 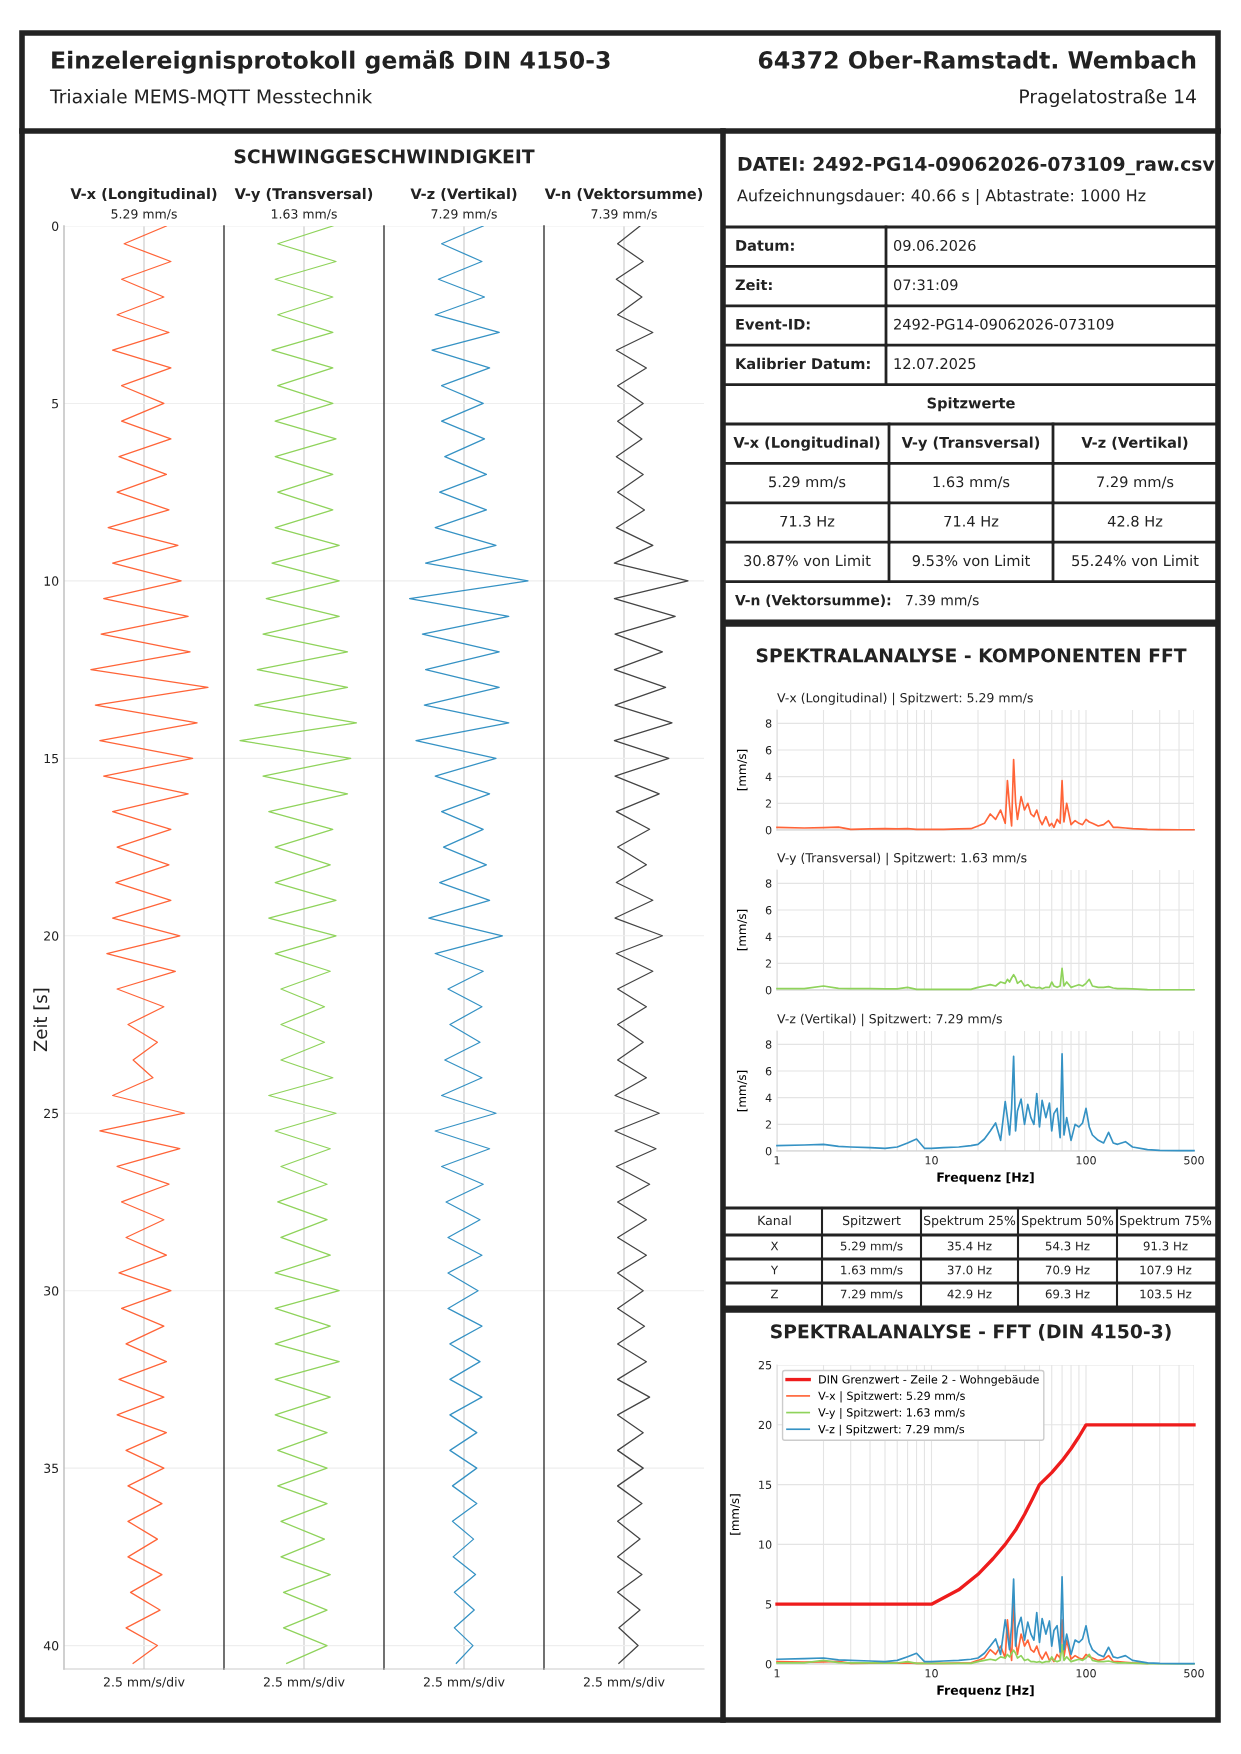 I want to click on text: 7.39 mm/s, so click(x=942, y=600).